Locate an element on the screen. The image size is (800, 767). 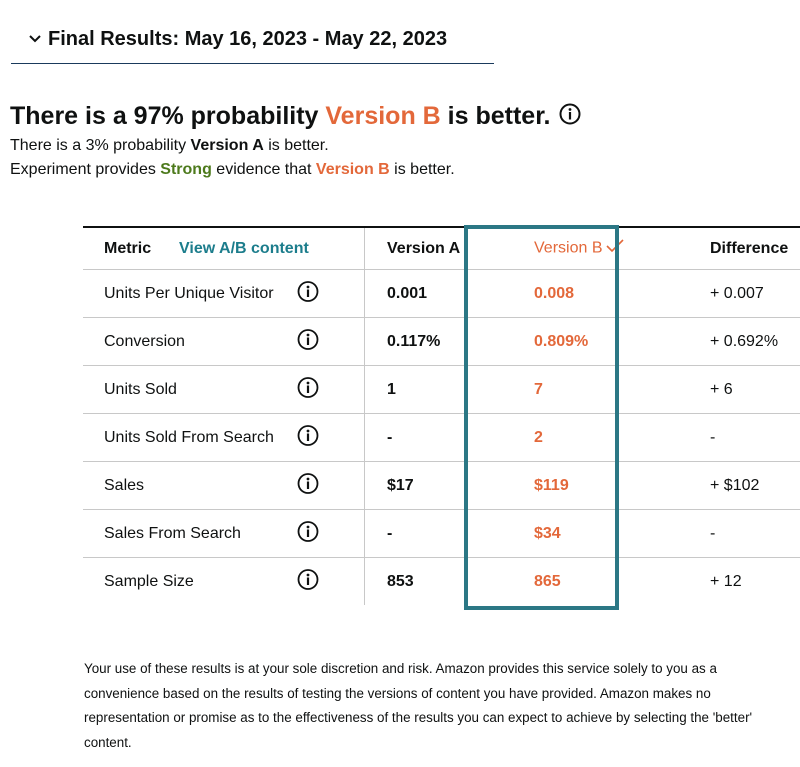
sub1-version: Version A is located at coordinates (227, 145).